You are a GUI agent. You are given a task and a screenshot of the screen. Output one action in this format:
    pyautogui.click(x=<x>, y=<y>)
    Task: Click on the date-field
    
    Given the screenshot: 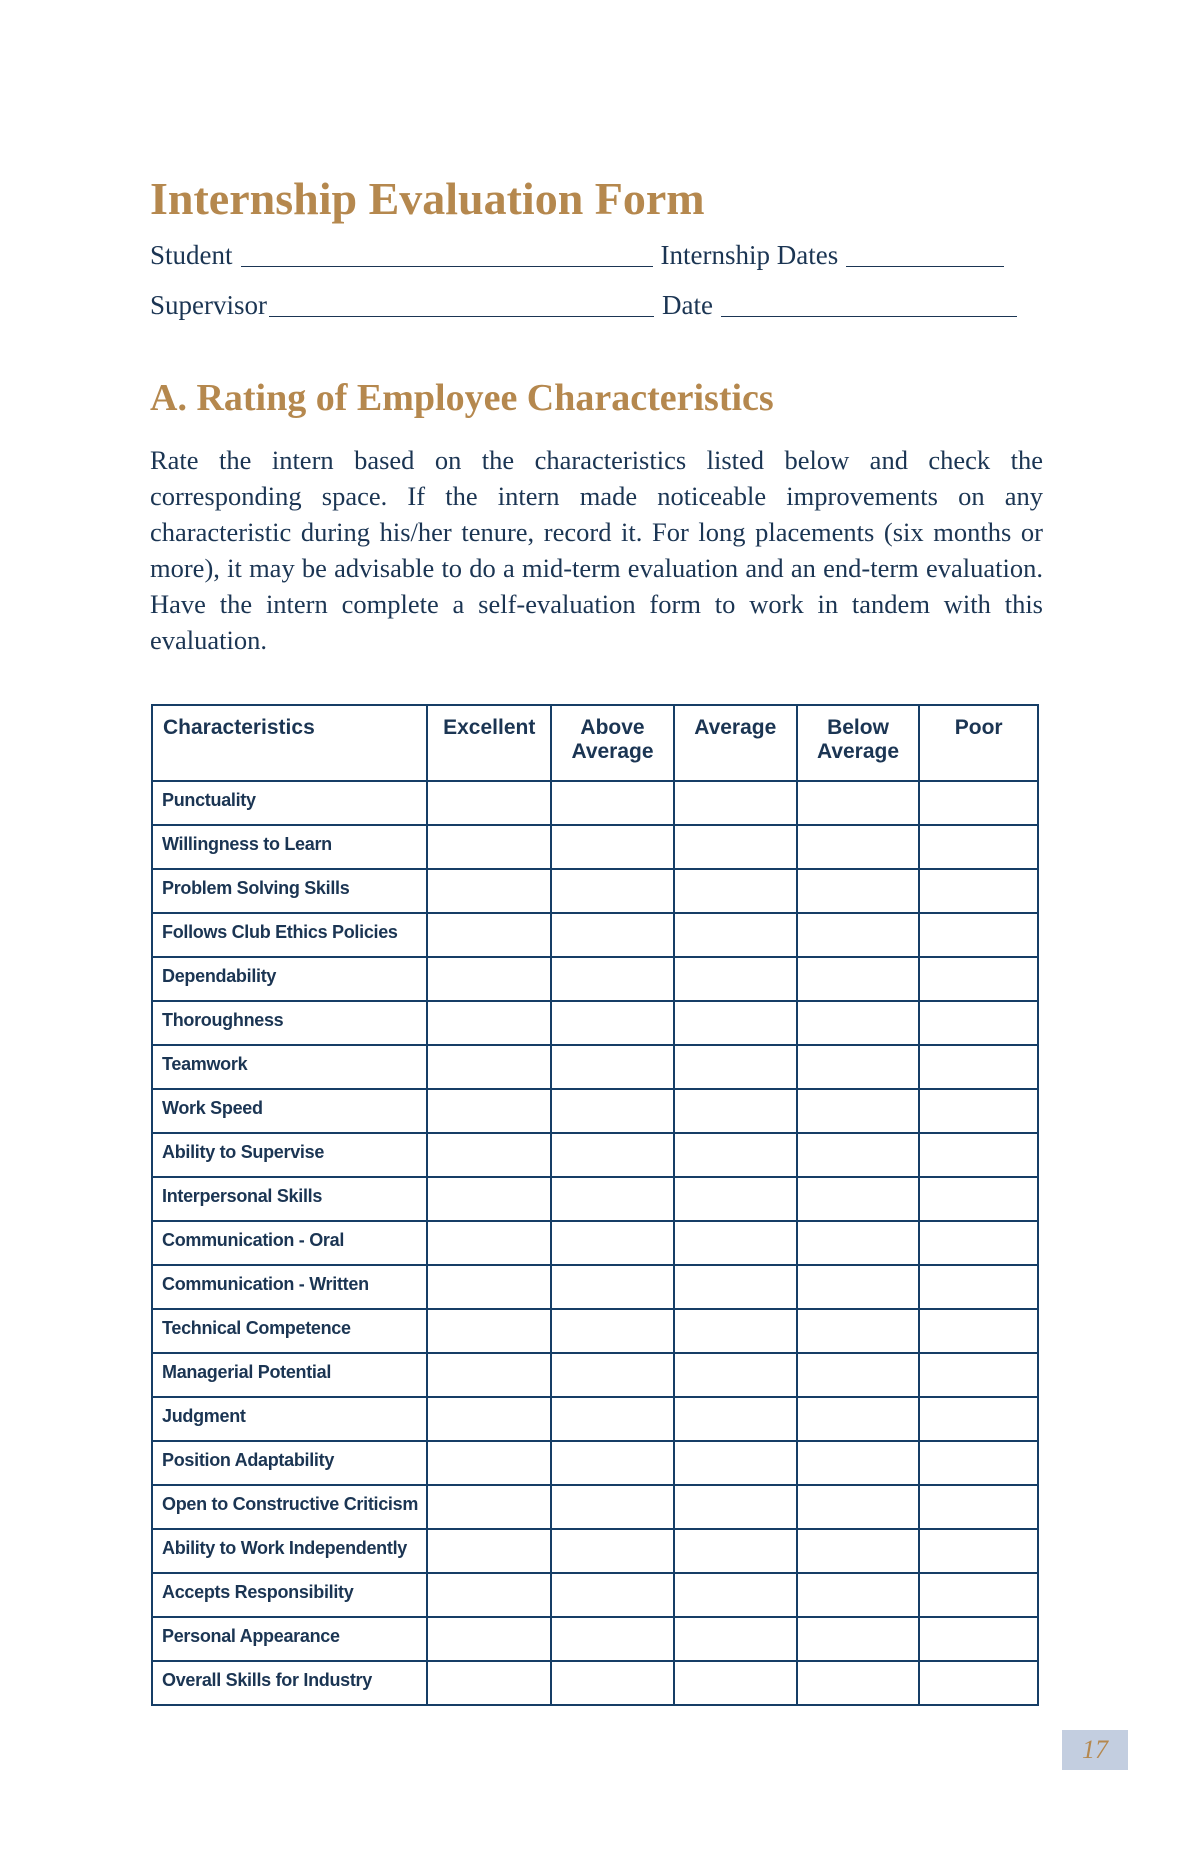 What is the action you would take?
    pyautogui.click(x=868, y=305)
    